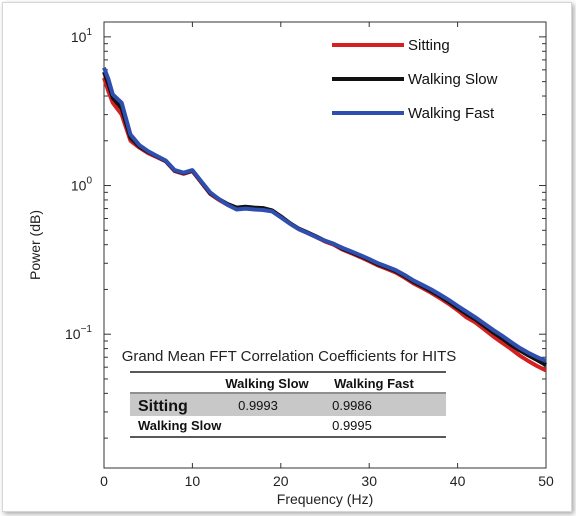 This screenshot has width=576, height=516. Describe the element at coordinates (429, 45) in the screenshot. I see `legend-label-sitting: Sitting` at that location.